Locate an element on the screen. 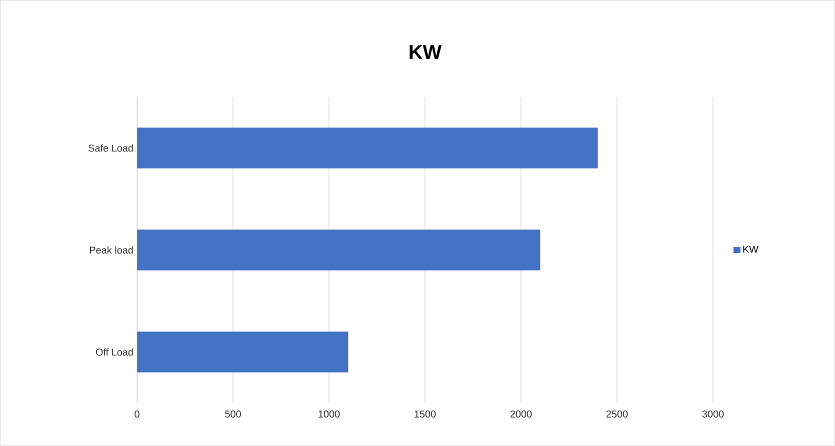  x-tick-label: 2000 is located at coordinates (521, 414).